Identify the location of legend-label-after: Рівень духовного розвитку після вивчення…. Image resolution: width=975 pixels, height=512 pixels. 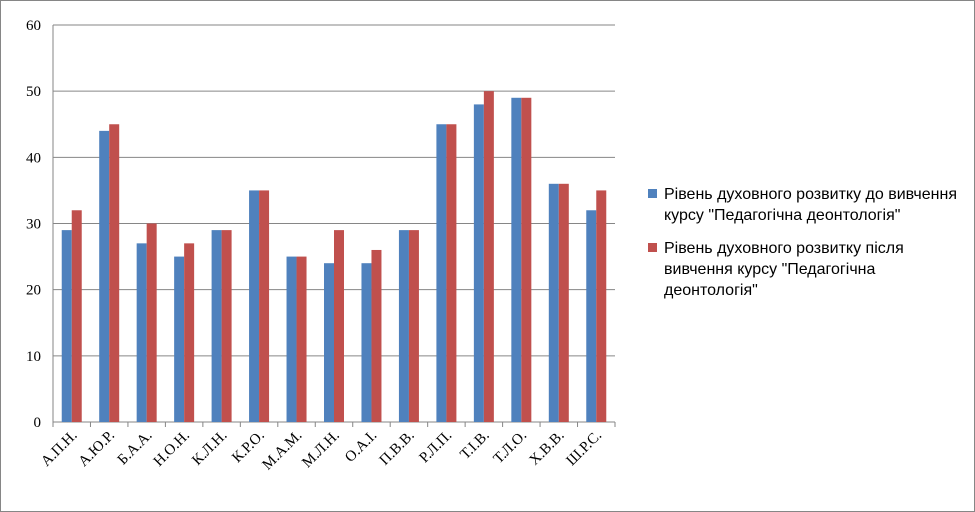
(784, 269).